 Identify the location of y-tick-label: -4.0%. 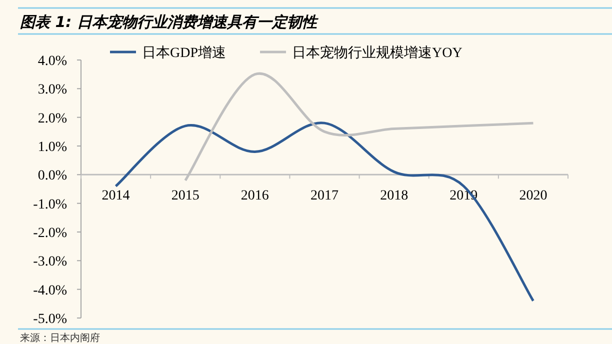
(50, 290).